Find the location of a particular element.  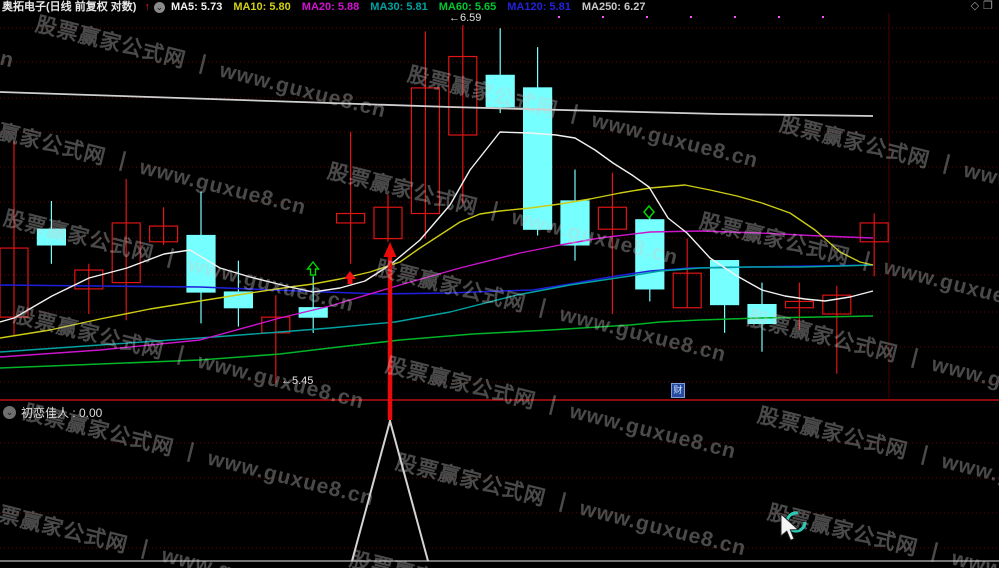

ma-value: MA120: 5.81 is located at coordinates (539, 6).